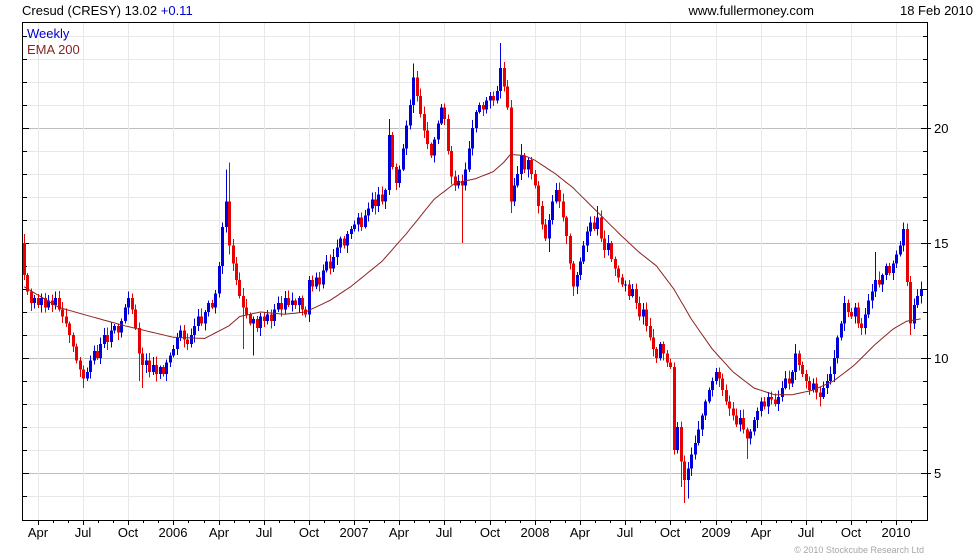 The height and width of the screenshot is (560, 980). Describe the element at coordinates (751, 10) in the screenshot. I see `site-url: www.fullermoney.com` at that location.